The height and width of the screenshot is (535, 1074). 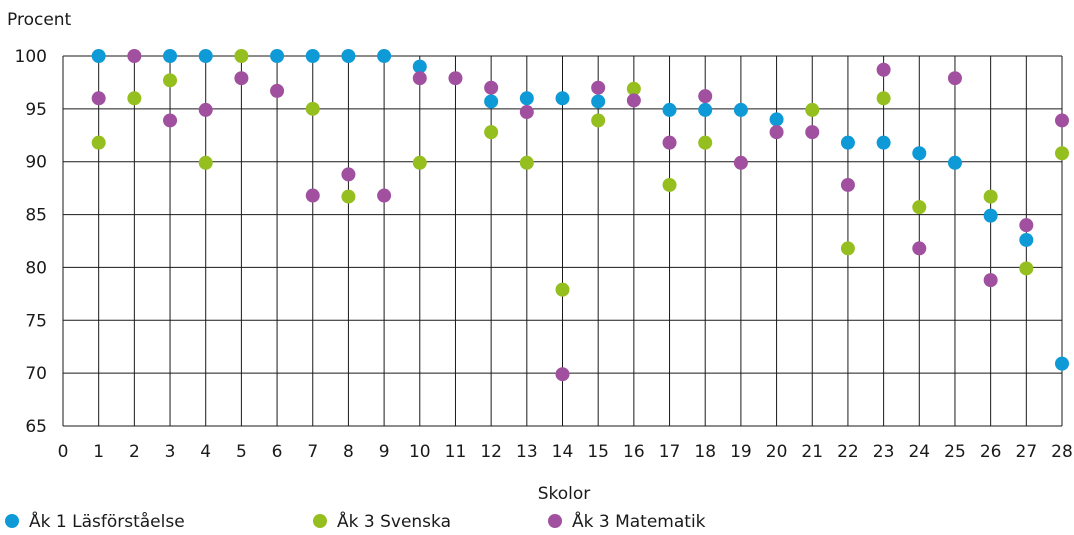 I want to click on x-tick-label: 12, so click(x=491, y=452).